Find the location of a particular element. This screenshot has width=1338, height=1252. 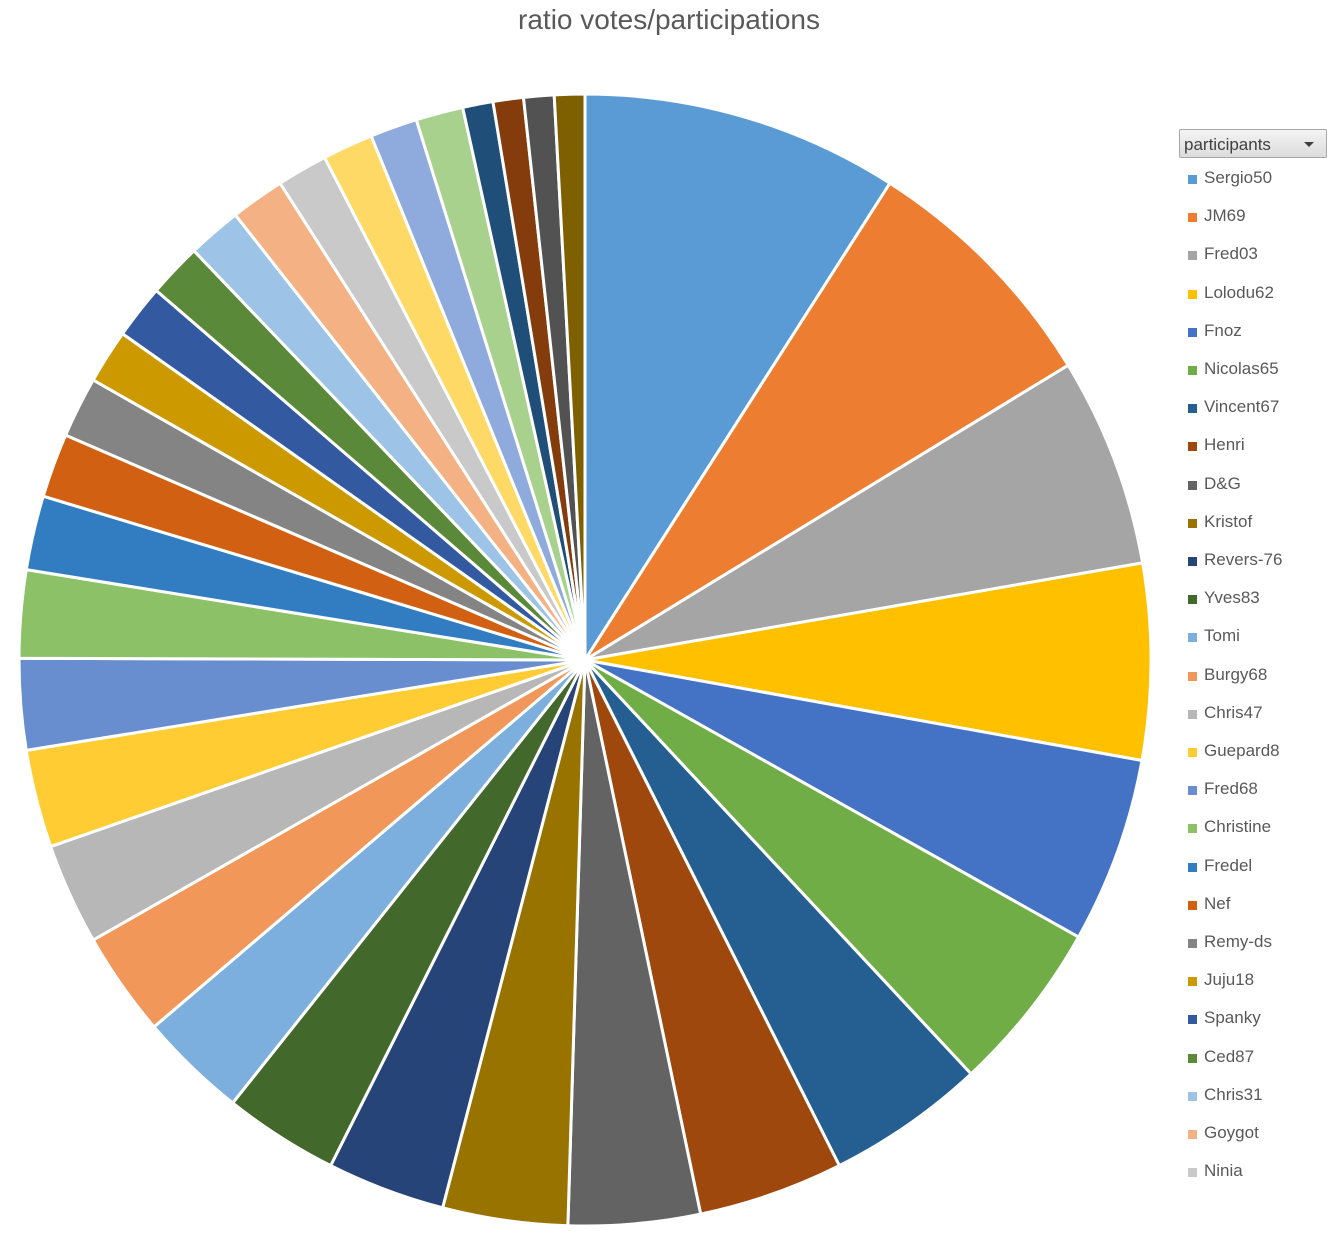

legend-label: Burgy68 is located at coordinates (1236, 674).